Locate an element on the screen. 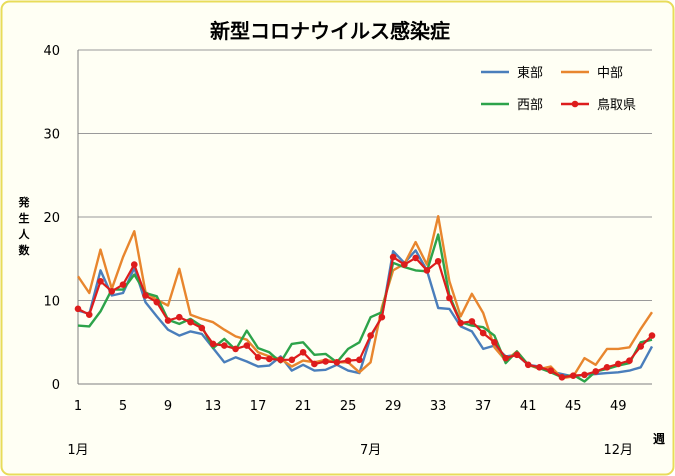 This screenshot has width=675, height=476. legend-label: 西部 is located at coordinates (530, 105).